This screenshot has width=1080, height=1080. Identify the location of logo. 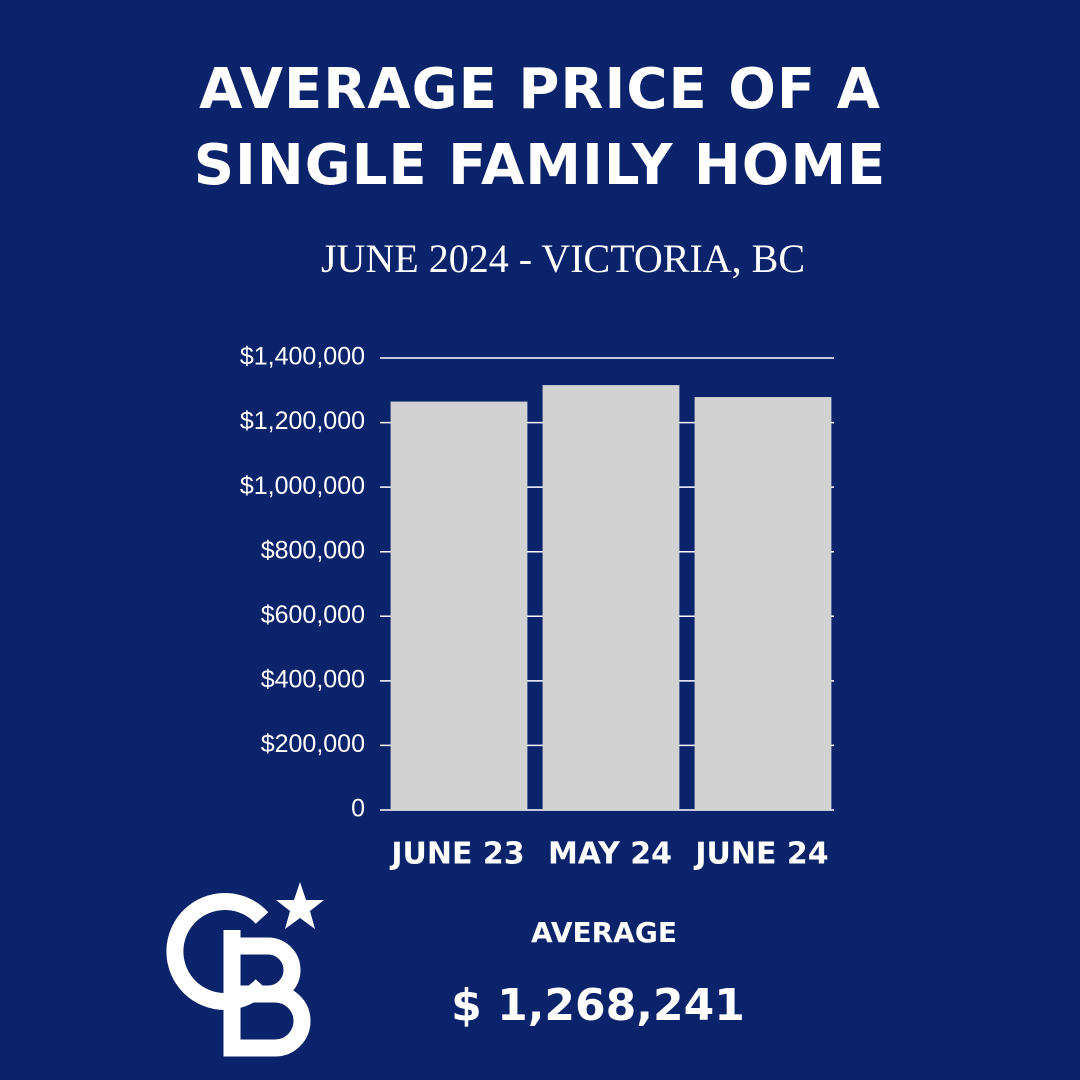
(245, 969).